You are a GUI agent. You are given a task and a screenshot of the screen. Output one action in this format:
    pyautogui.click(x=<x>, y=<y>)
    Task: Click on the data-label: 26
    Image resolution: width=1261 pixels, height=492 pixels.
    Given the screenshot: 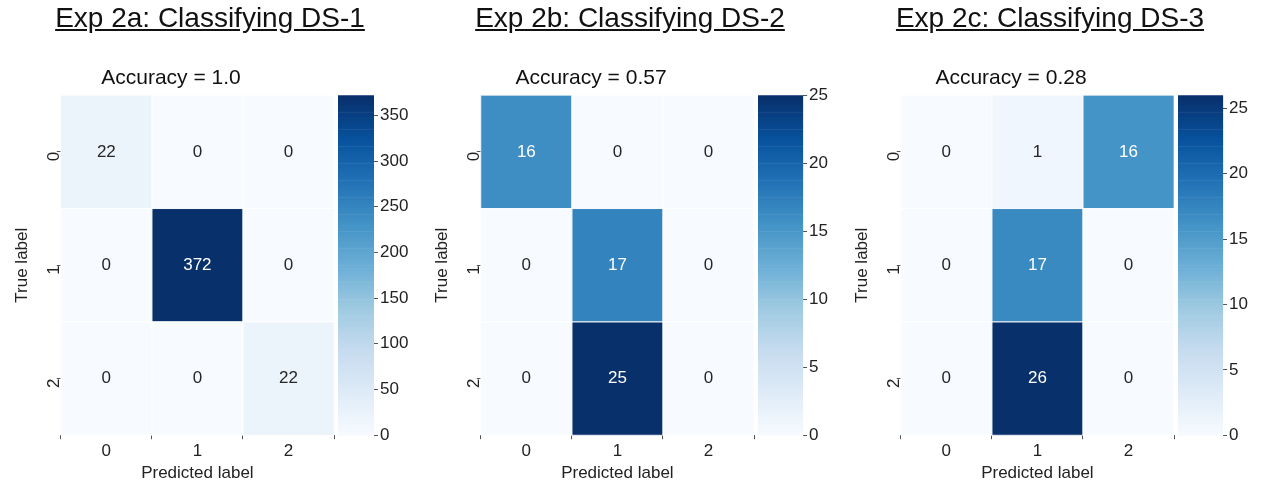 What is the action you would take?
    pyautogui.click(x=1037, y=378)
    